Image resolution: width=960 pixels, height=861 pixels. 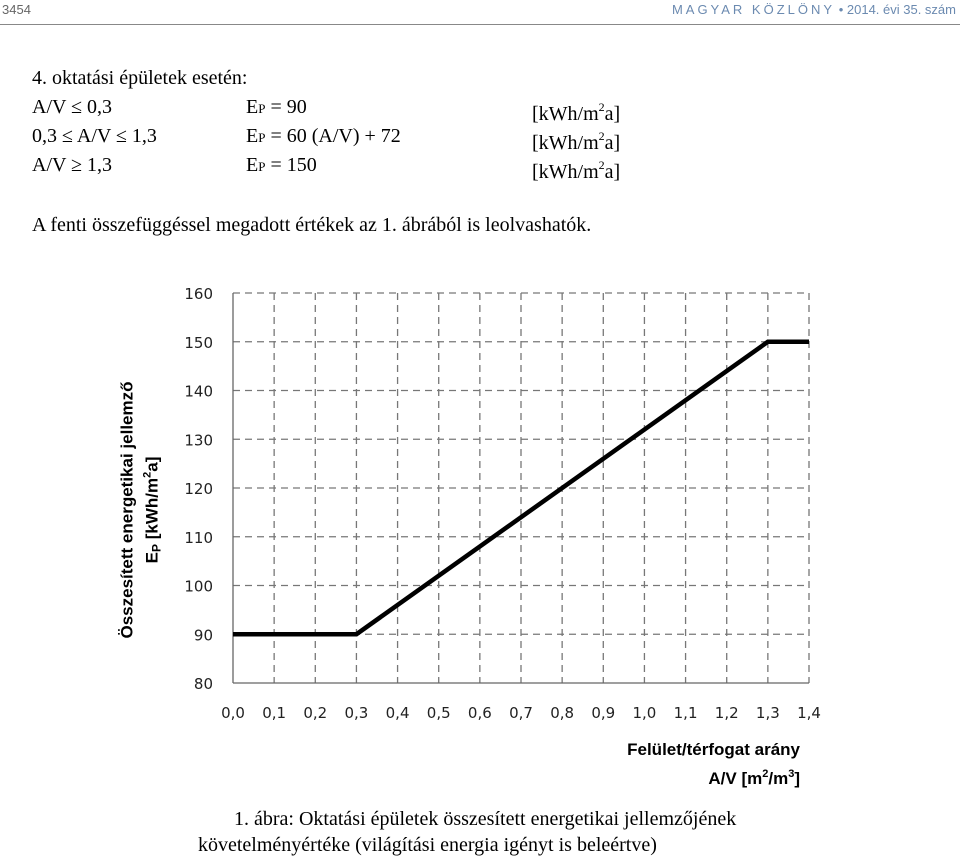 What do you see at coordinates (797, 778) in the screenshot?
I see `x-label-unit-end: ]` at bounding box center [797, 778].